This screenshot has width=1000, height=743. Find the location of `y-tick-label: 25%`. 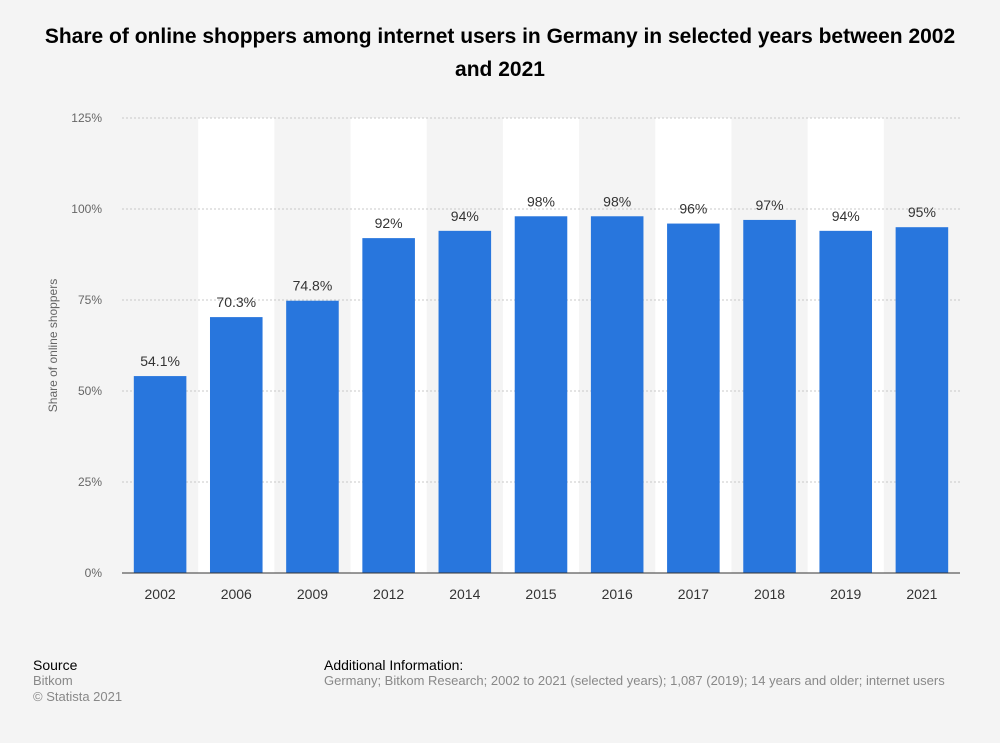

y-tick-label: 25% is located at coordinates (90, 482).